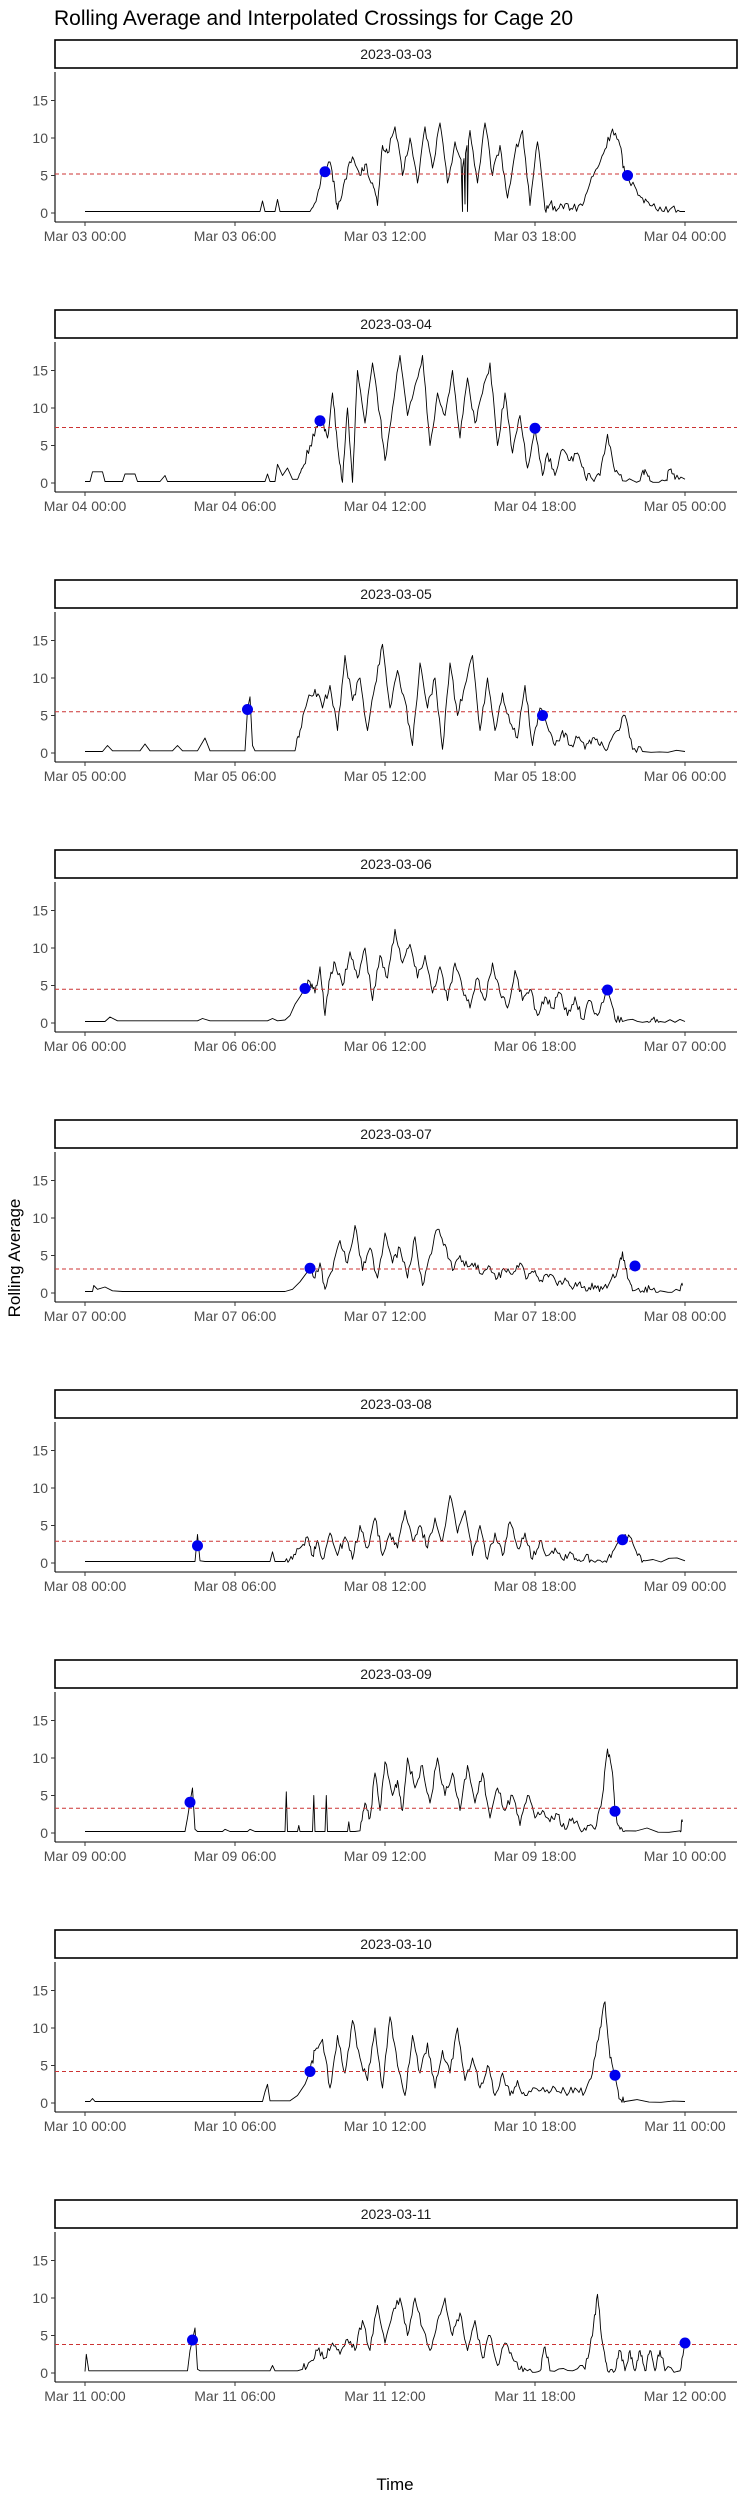  I want to click on x-tick-label: Mar 03 00:00, so click(85, 236).